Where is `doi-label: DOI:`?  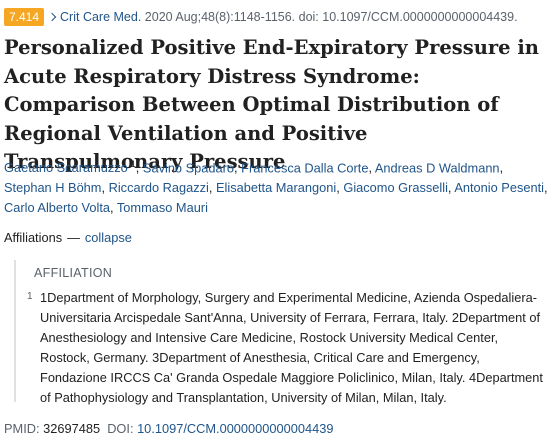 doi-label: DOI: is located at coordinates (120, 428).